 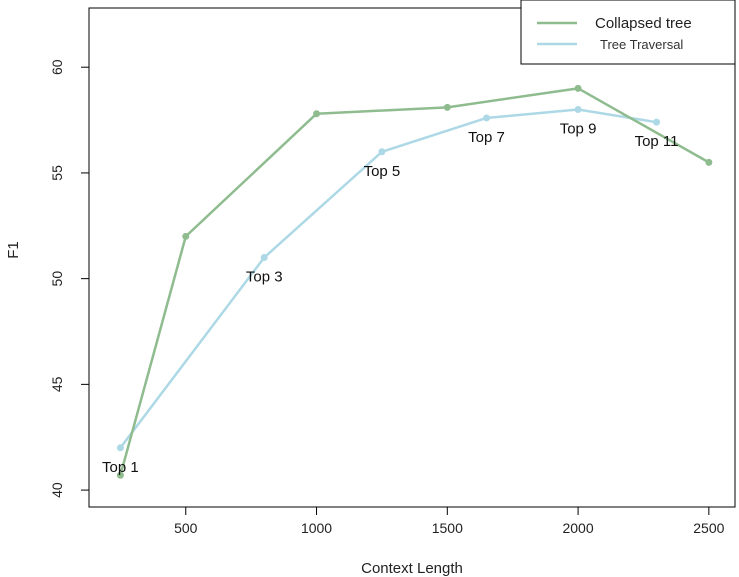 What do you see at coordinates (57, 173) in the screenshot?
I see `y-tick-label: 55` at bounding box center [57, 173].